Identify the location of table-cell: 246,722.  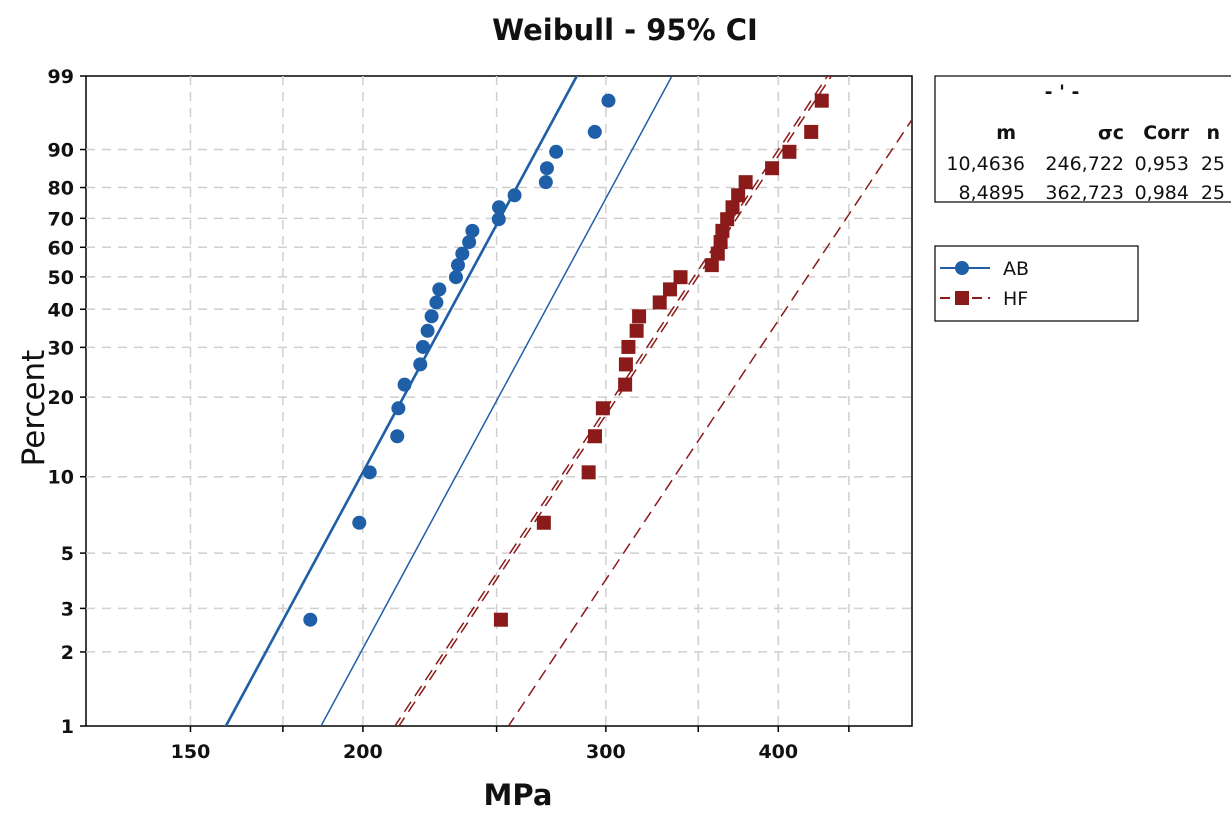
(1084, 164).